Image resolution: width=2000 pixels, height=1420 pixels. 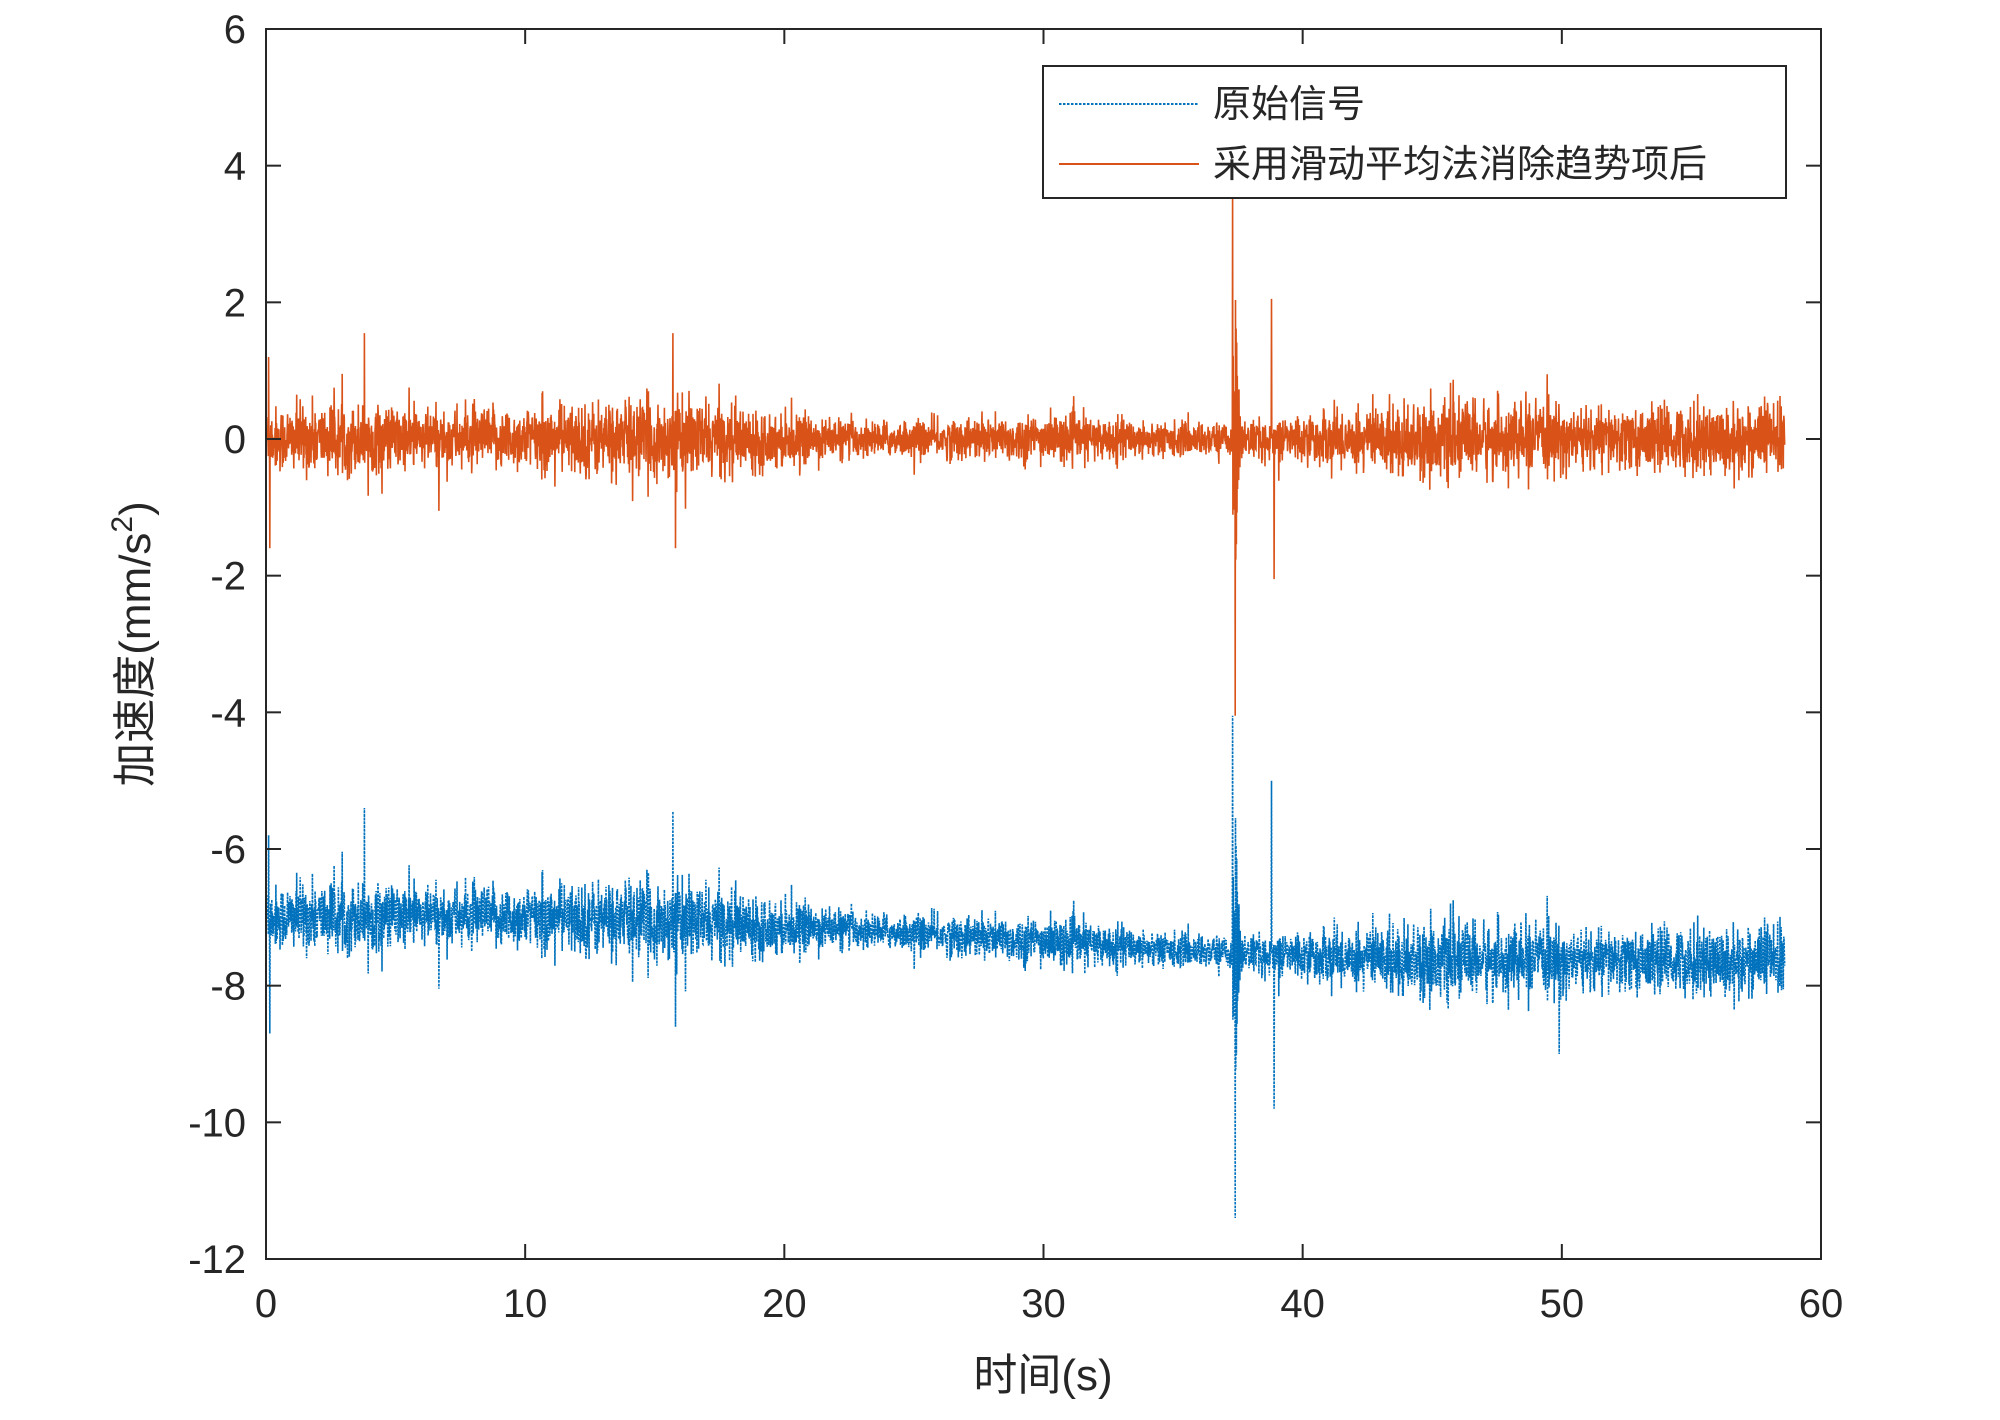 I want to click on x-tick-label: 60, so click(x=1821, y=1304).